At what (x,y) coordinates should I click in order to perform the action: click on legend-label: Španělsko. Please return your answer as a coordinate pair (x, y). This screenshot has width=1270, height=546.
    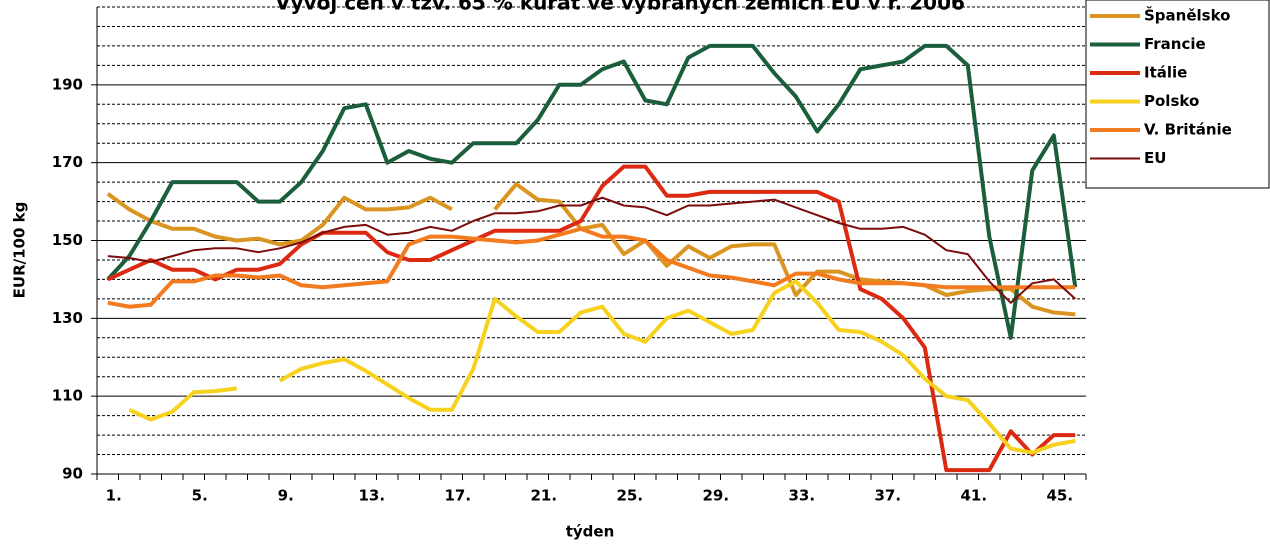
    Looking at the image, I should click on (1187, 15).